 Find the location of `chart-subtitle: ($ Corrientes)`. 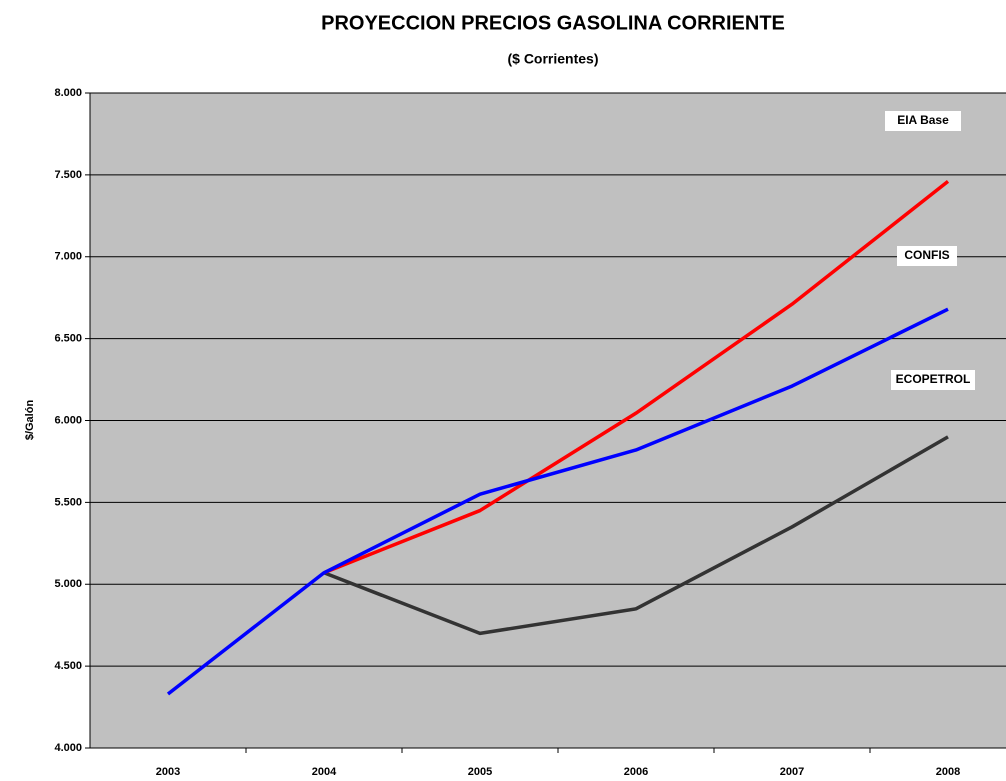

chart-subtitle: ($ Corrientes) is located at coordinates (552, 59).